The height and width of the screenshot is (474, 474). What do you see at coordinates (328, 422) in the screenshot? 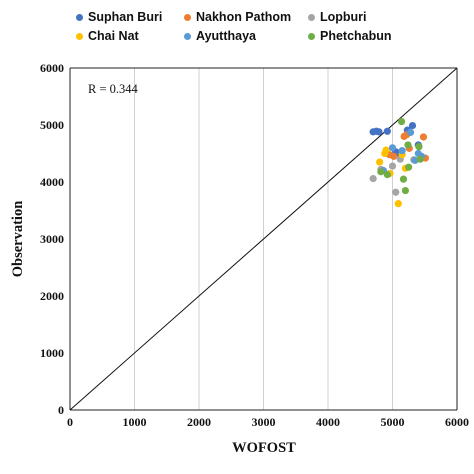
I see `x-tick-label: 4000` at bounding box center [328, 422].